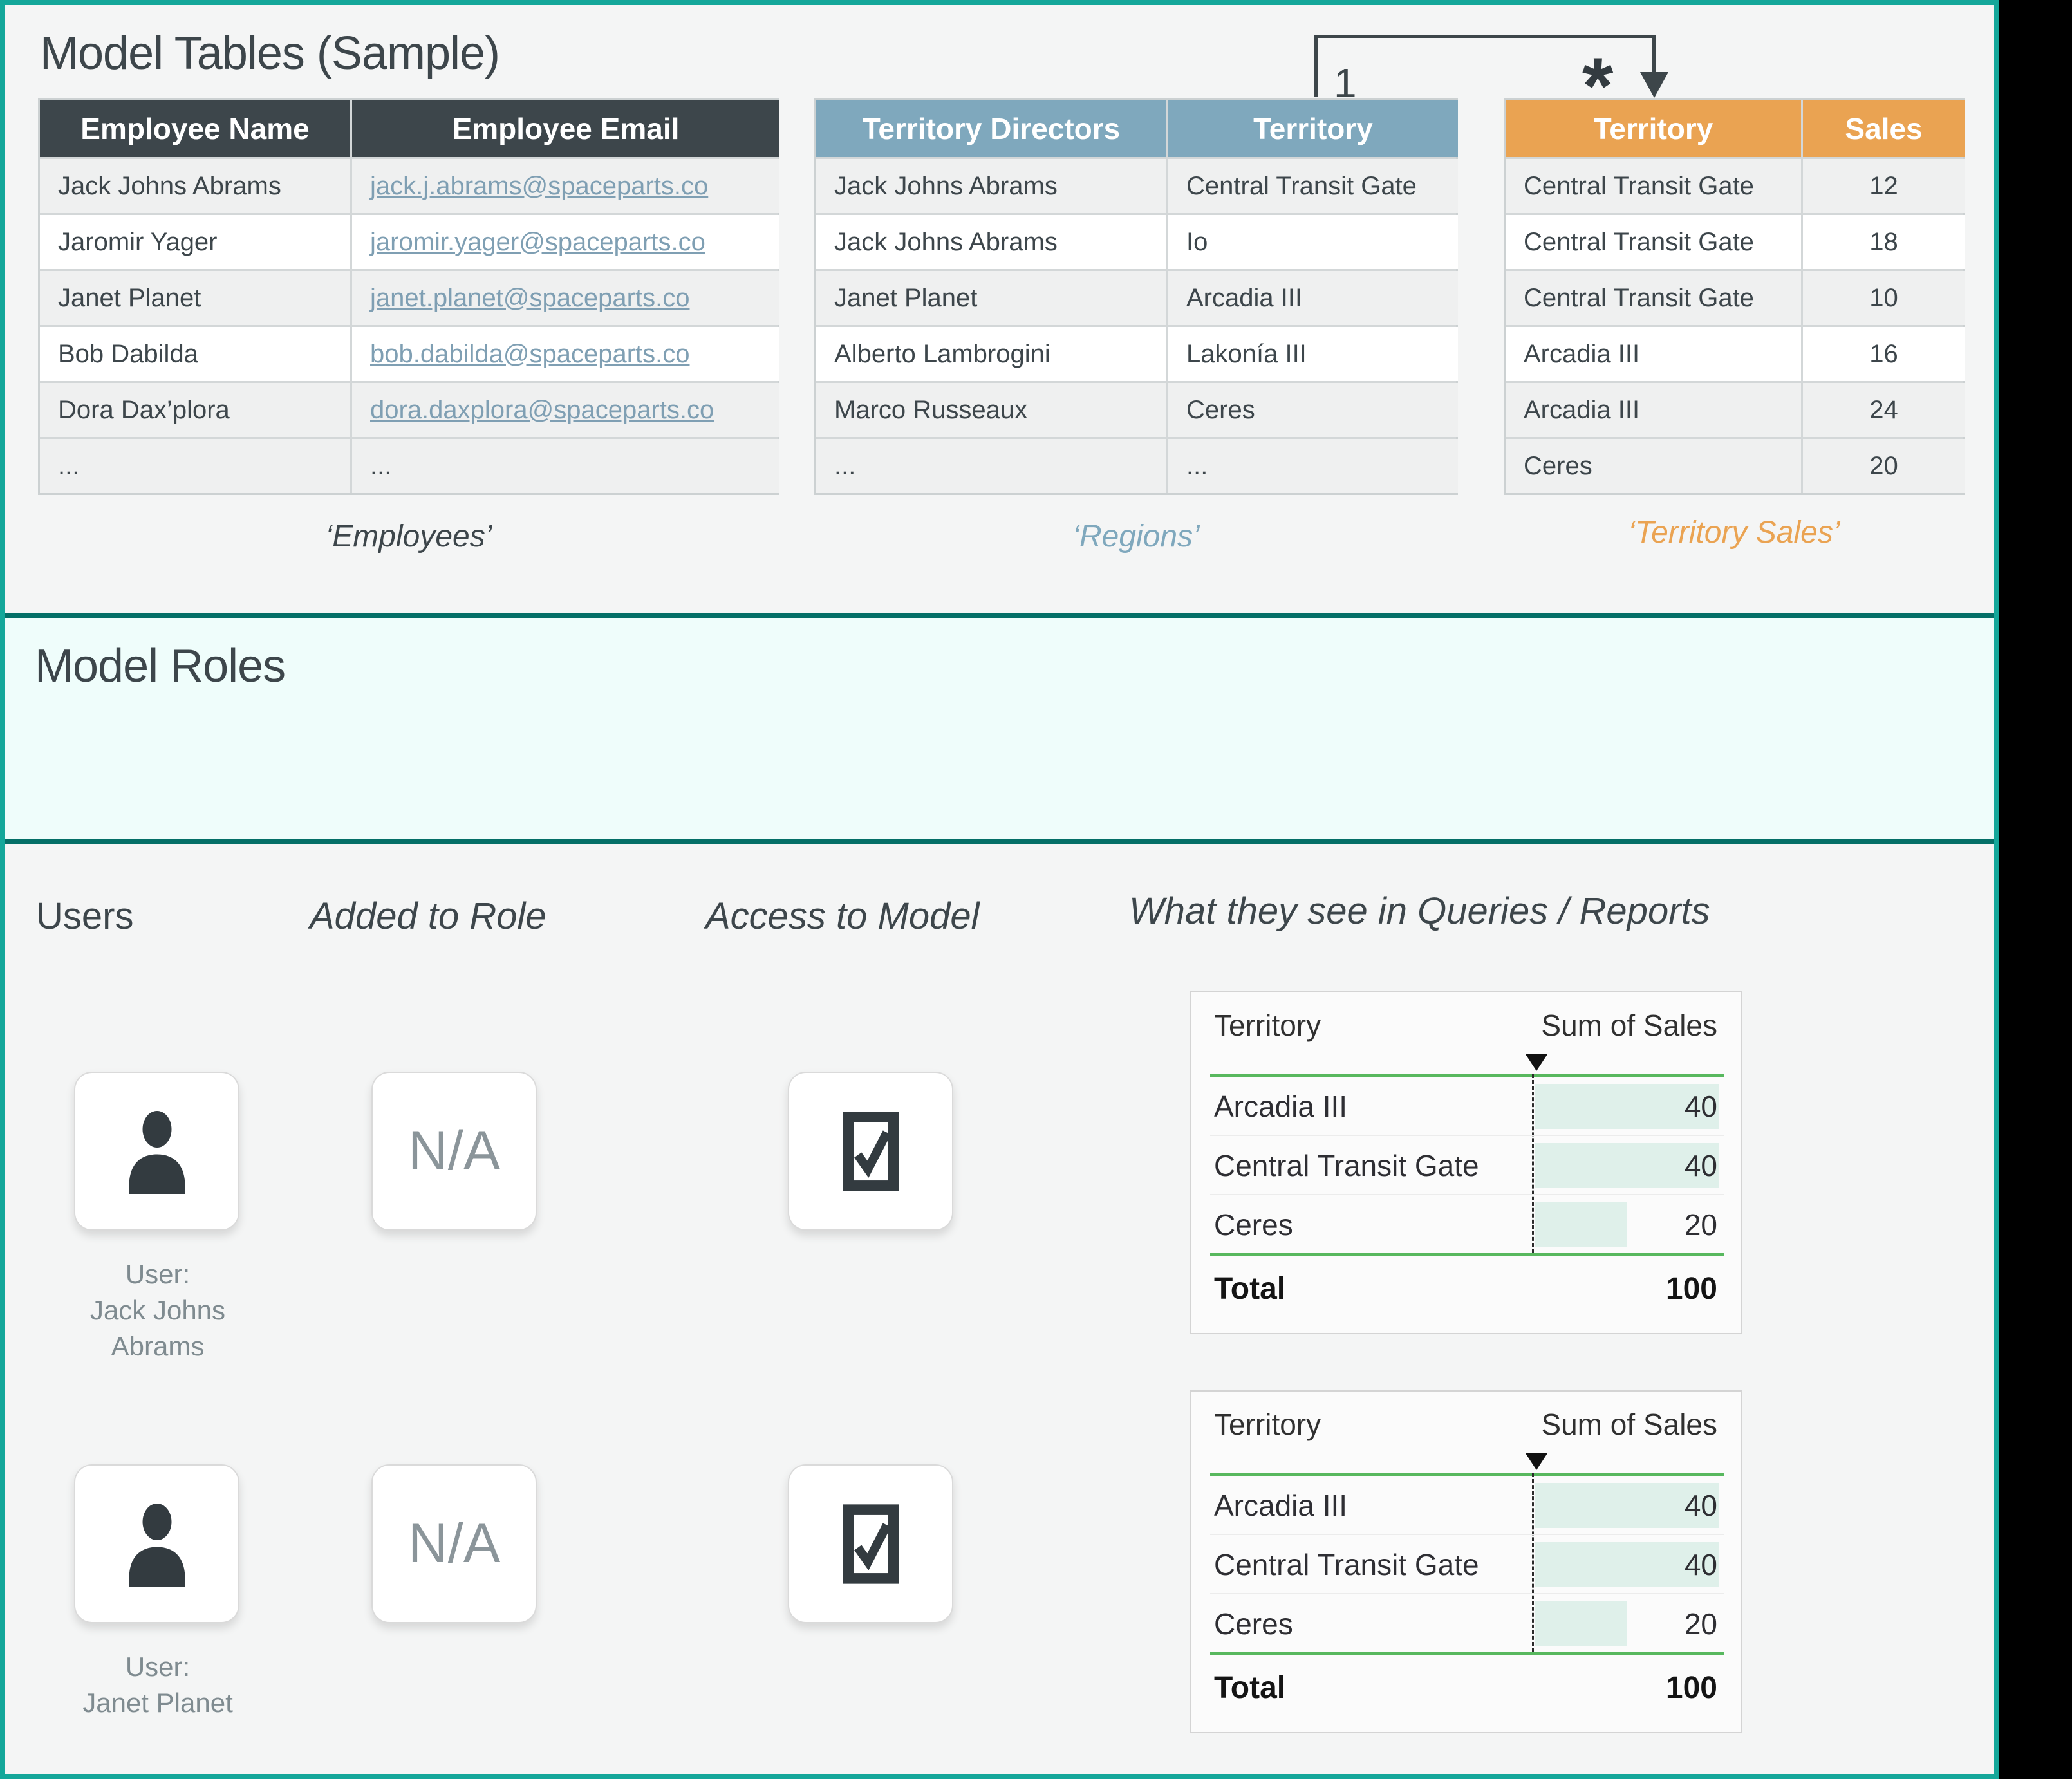 Image resolution: width=2072 pixels, height=1779 pixels. I want to click on connector-line-horizontal, so click(1485, 36).